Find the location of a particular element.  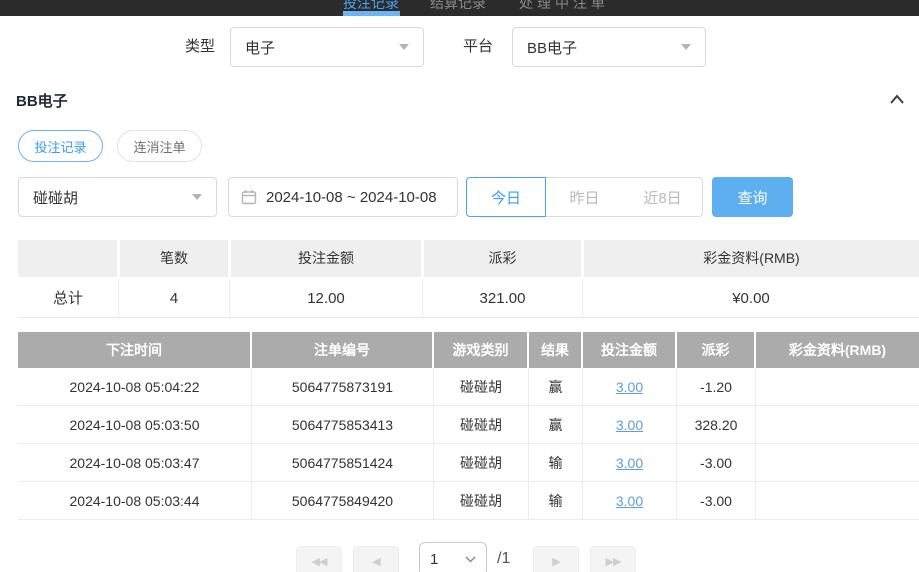

double-left-arrow-icon: ◀◀ is located at coordinates (319, 562).